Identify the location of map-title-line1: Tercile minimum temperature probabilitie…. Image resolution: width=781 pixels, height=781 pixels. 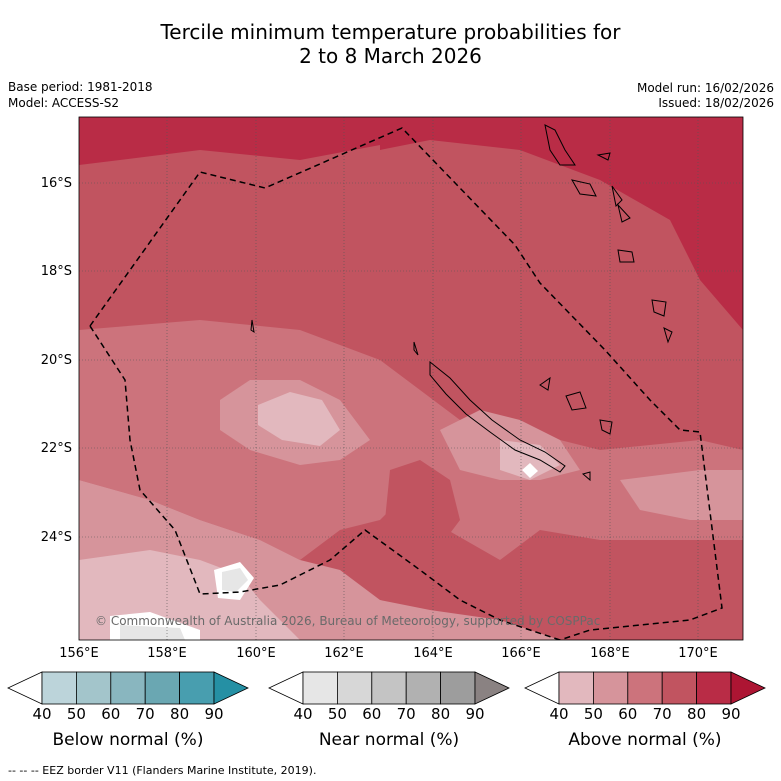
(390, 32).